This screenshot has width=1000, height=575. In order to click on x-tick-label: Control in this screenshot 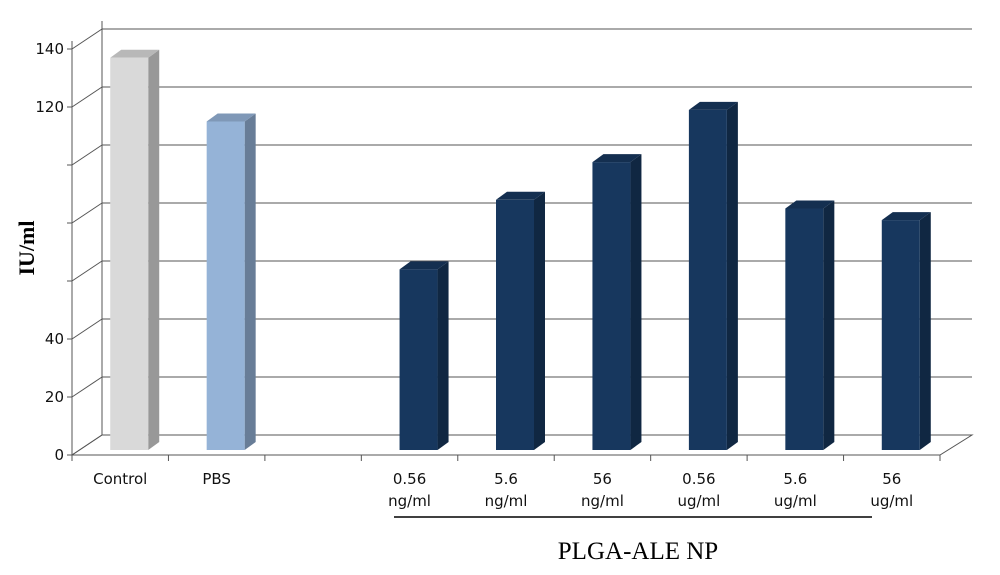, I will do `click(120, 479)`.